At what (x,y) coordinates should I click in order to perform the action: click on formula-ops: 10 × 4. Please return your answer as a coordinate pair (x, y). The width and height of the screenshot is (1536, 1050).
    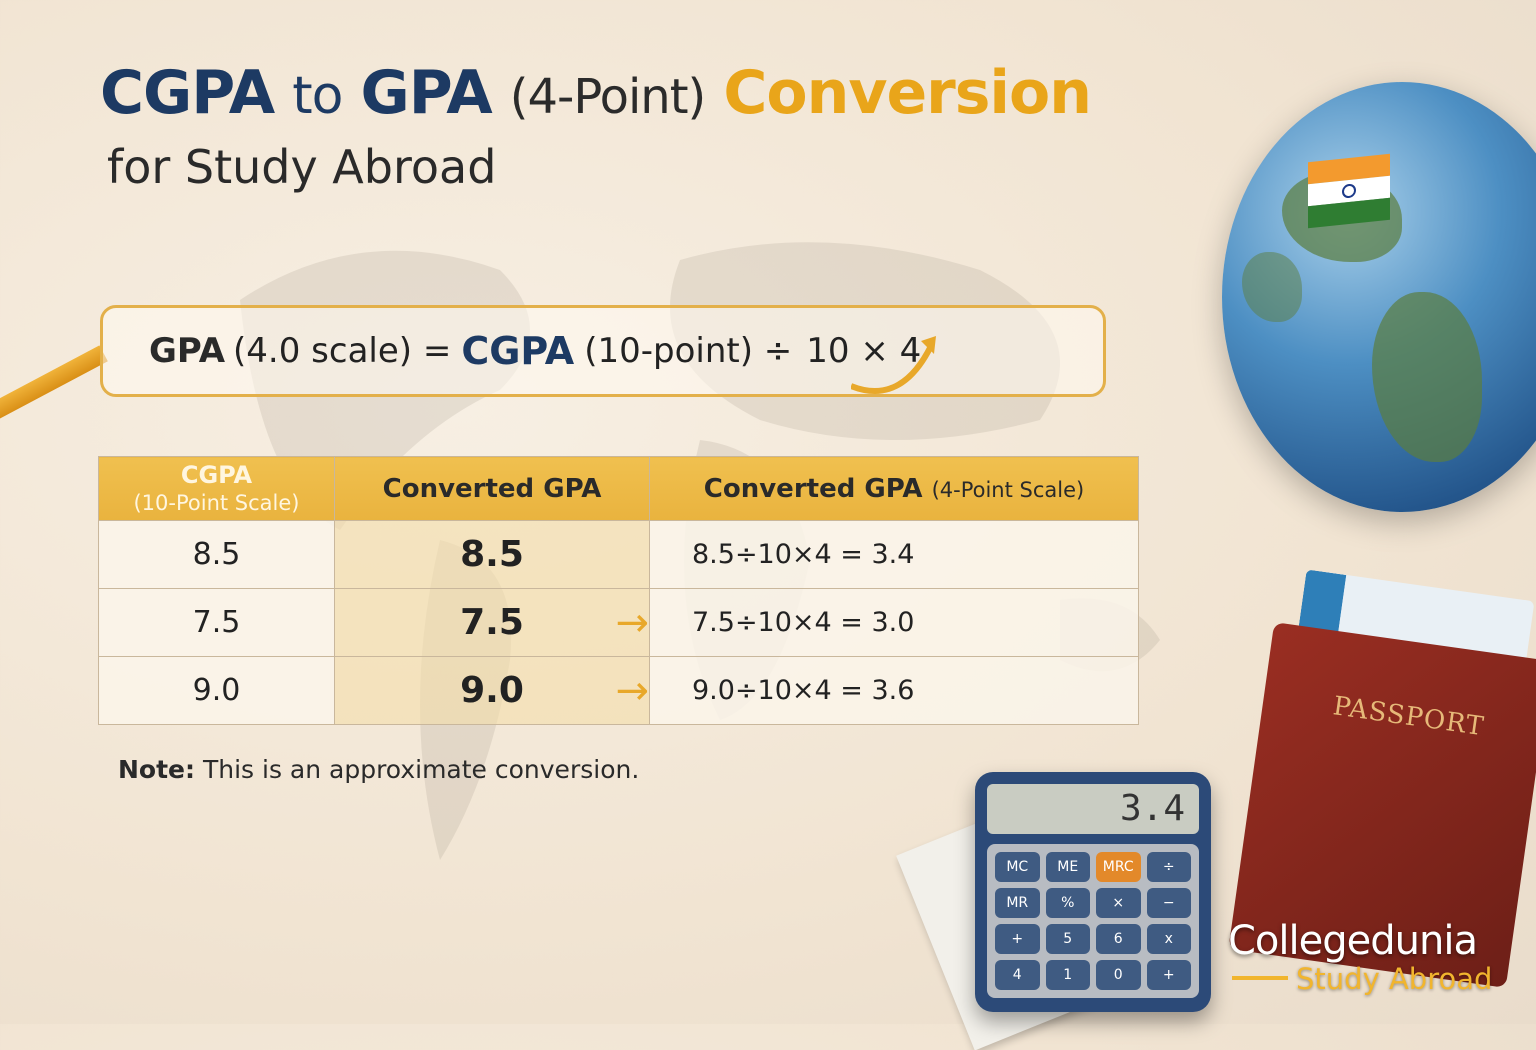
    Looking at the image, I should click on (864, 351).